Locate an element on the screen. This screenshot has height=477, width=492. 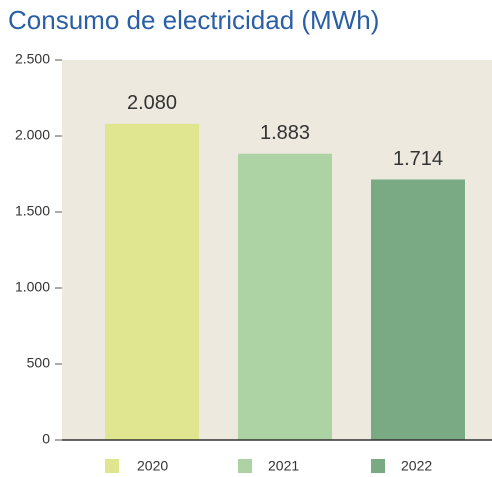
y-tick-label: 1.500 is located at coordinates (32, 211).